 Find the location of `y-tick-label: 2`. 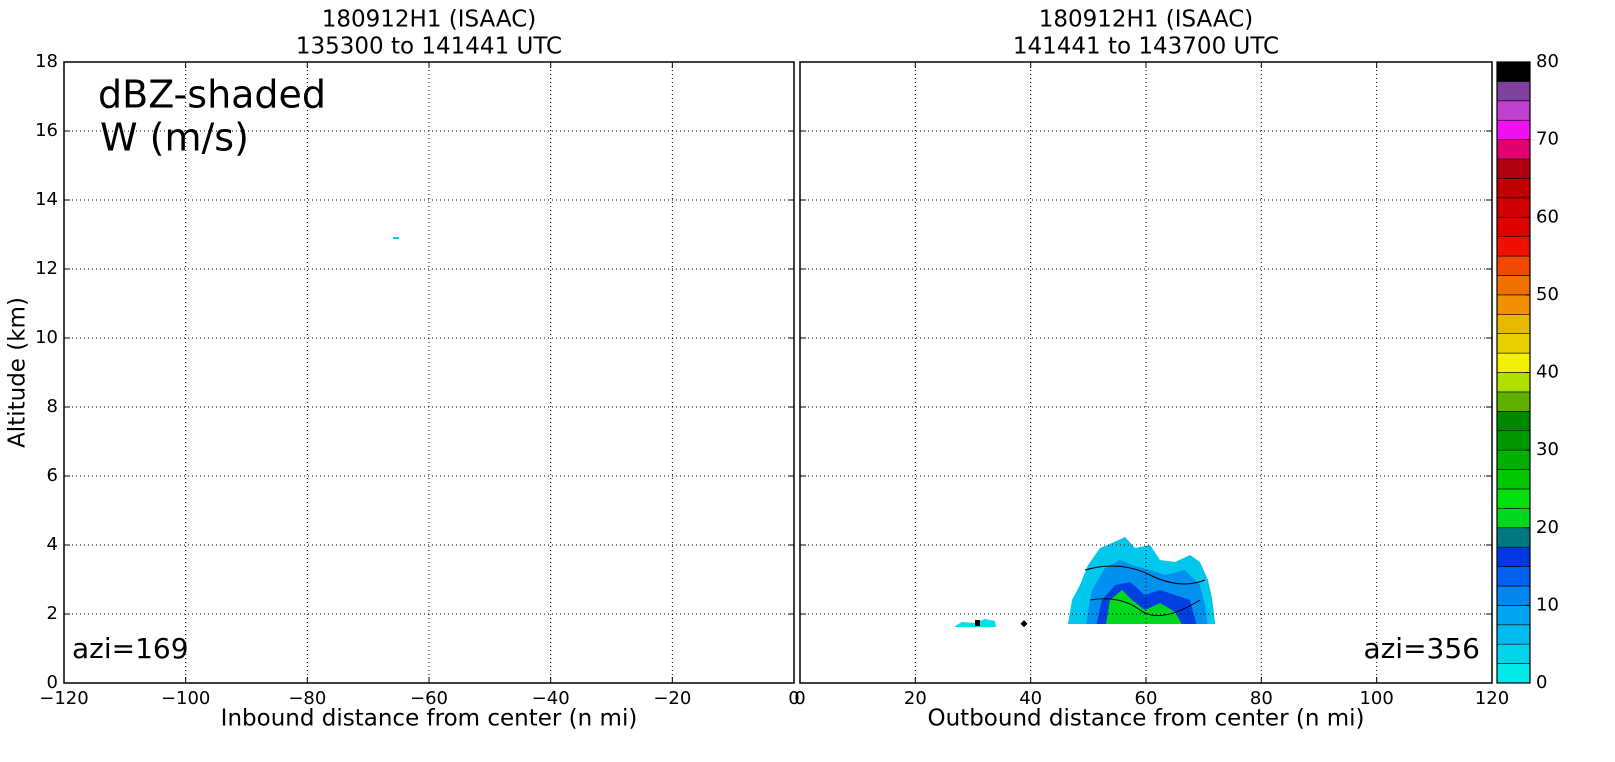

y-tick-label: 2 is located at coordinates (52, 613).